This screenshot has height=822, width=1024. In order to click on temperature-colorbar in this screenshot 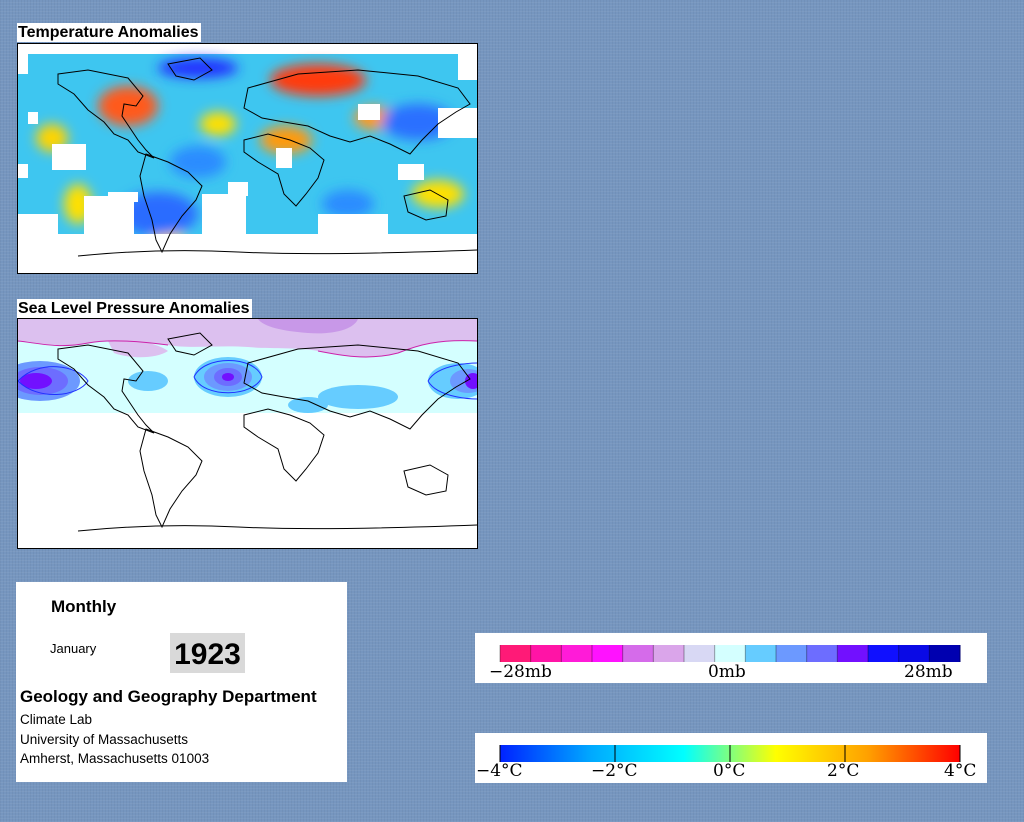, I will do `click(730, 753)`.